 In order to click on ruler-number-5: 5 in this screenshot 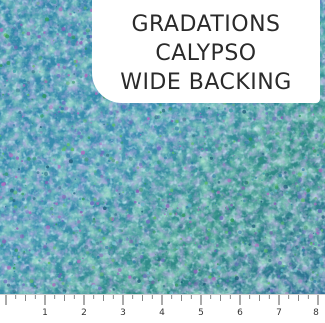, I will do `click(201, 313)`.